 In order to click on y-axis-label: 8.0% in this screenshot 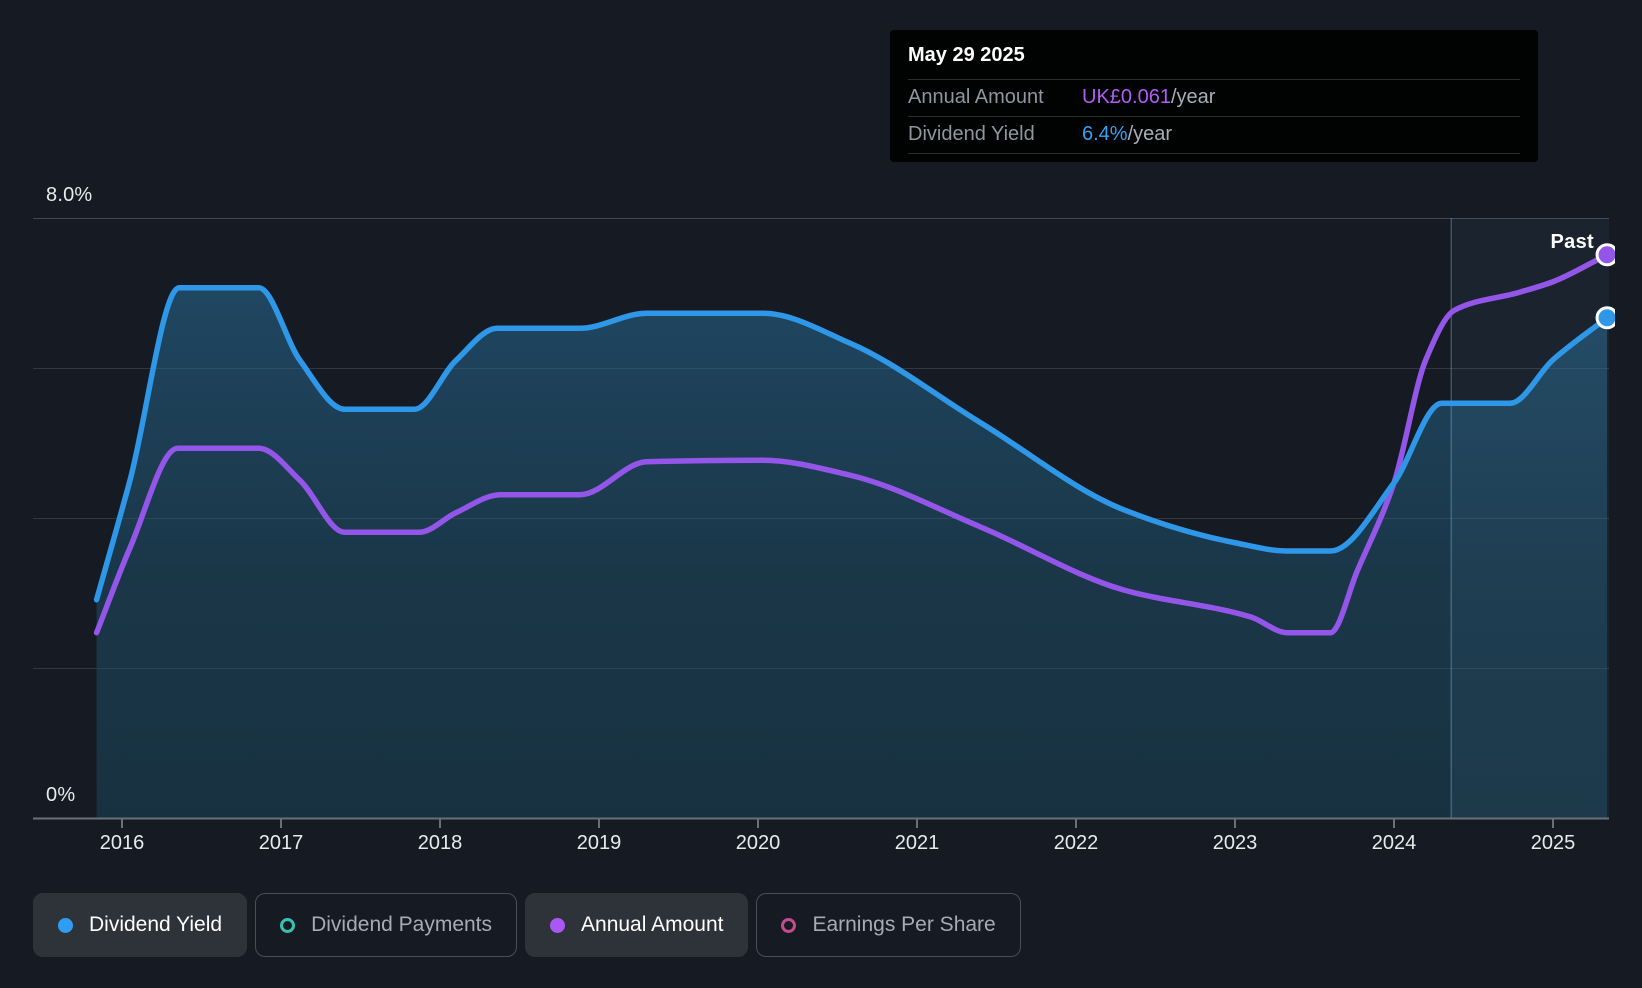, I will do `click(69, 195)`.